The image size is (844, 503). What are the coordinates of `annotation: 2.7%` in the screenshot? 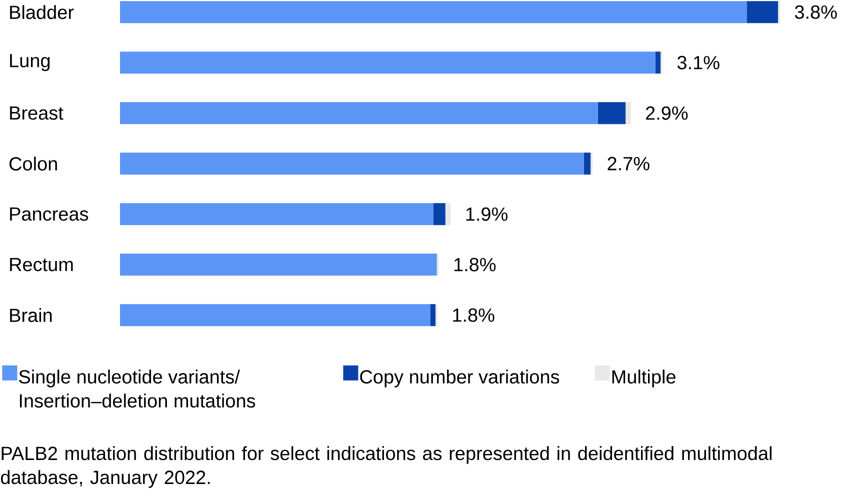 It's located at (629, 163).